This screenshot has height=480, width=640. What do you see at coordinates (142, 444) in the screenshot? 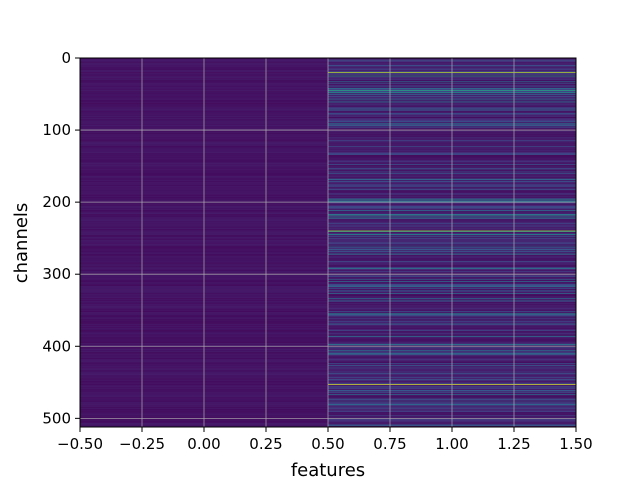
I see `x-tick-label: −0.25` at bounding box center [142, 444].